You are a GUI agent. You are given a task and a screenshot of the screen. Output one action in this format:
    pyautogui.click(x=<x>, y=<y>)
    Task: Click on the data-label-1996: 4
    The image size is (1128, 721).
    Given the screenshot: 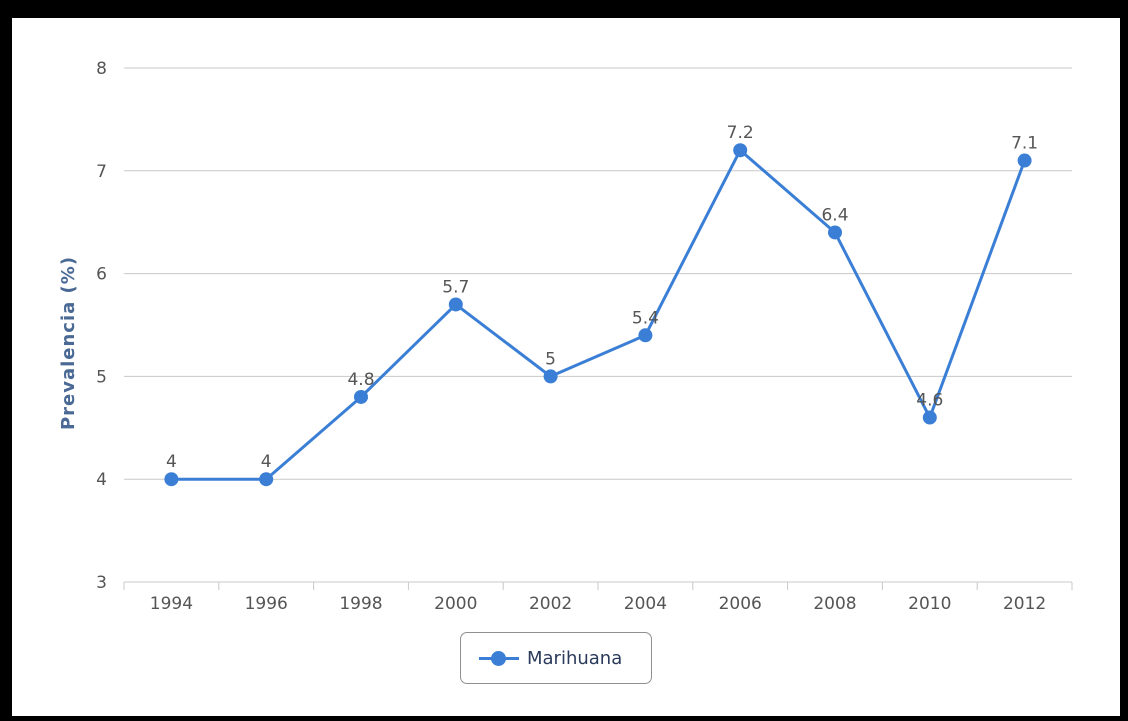 What is the action you would take?
    pyautogui.click(x=266, y=462)
    